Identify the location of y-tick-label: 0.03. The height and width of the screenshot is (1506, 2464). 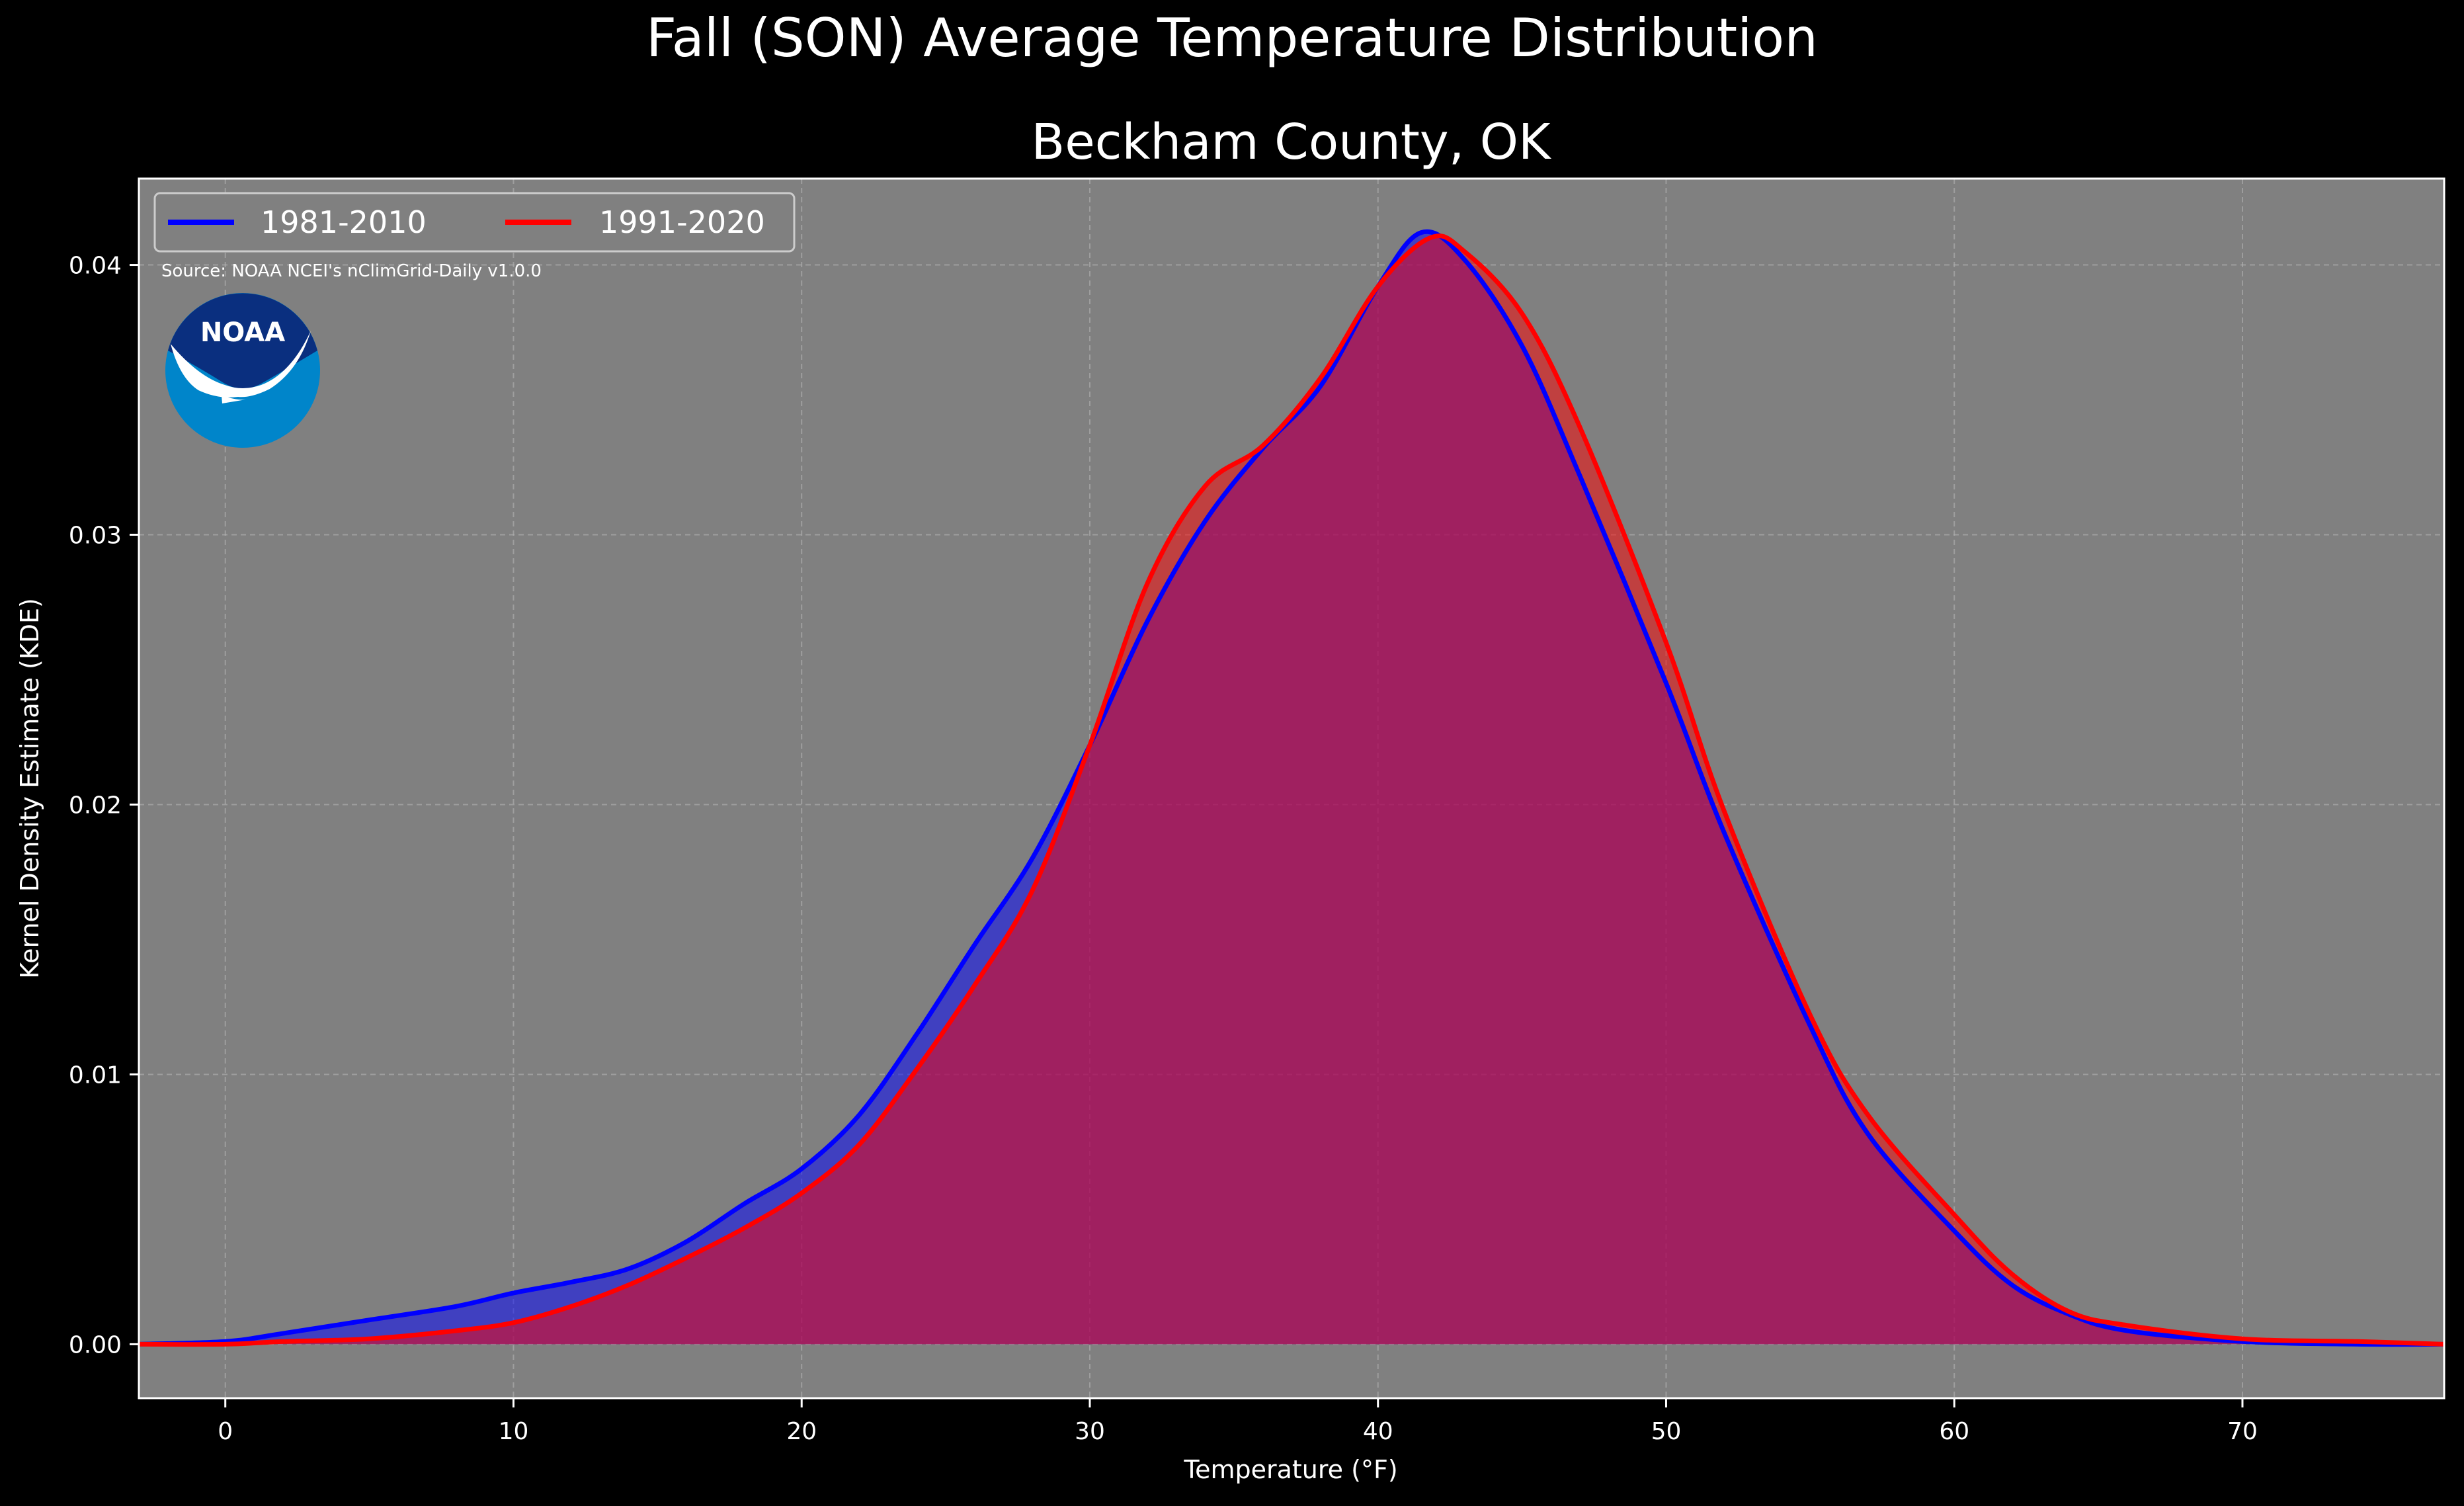
(96, 536).